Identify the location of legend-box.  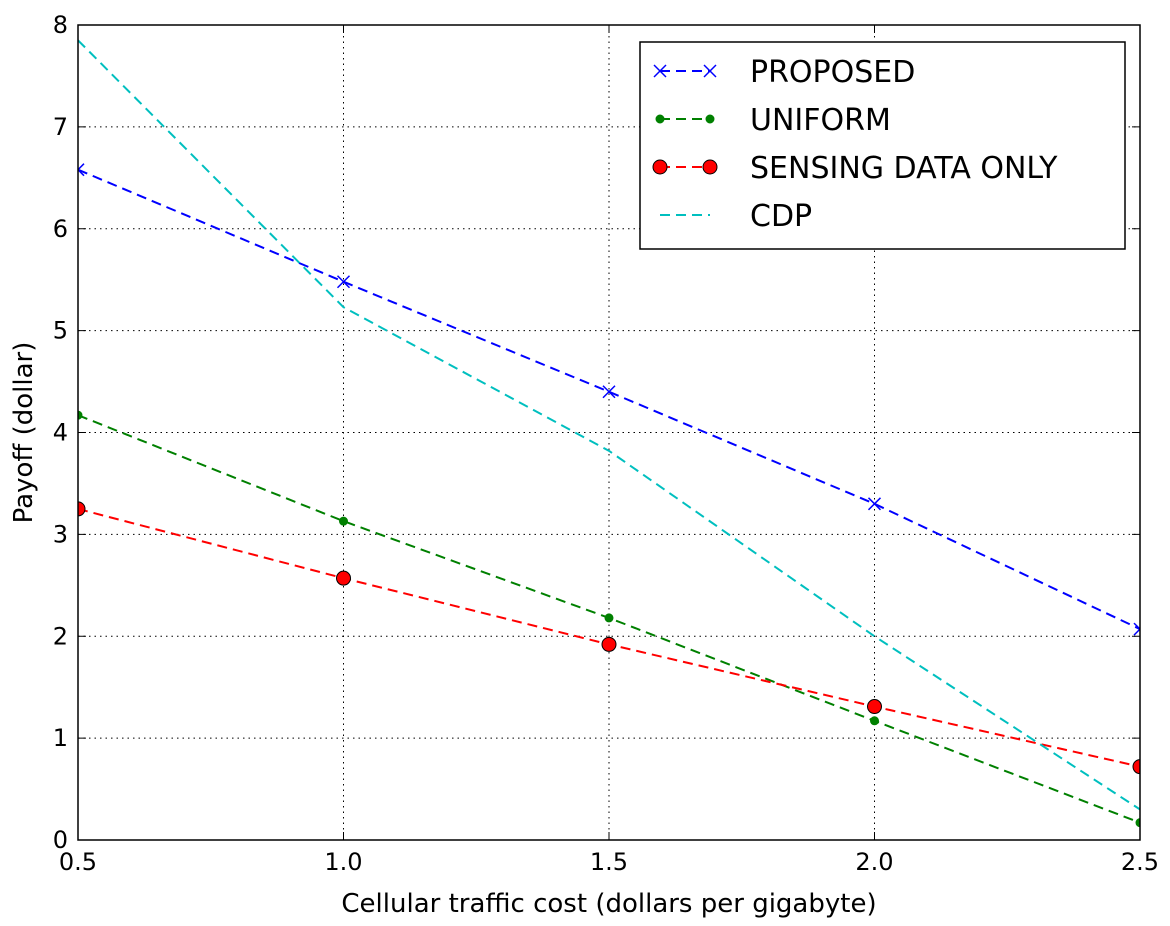
(882, 145).